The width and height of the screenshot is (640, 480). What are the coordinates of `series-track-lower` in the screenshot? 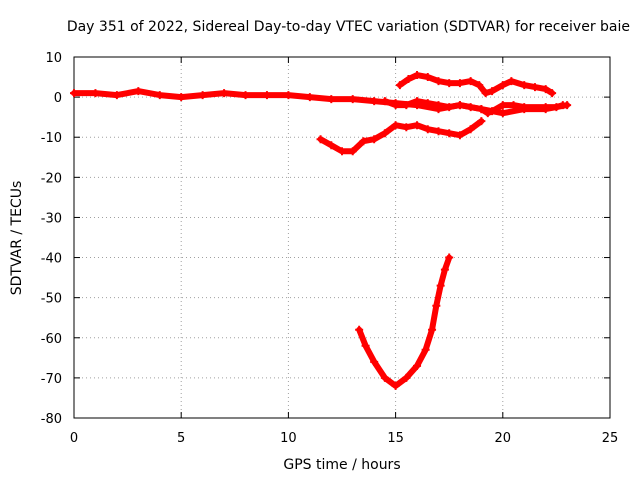 It's located at (401, 136).